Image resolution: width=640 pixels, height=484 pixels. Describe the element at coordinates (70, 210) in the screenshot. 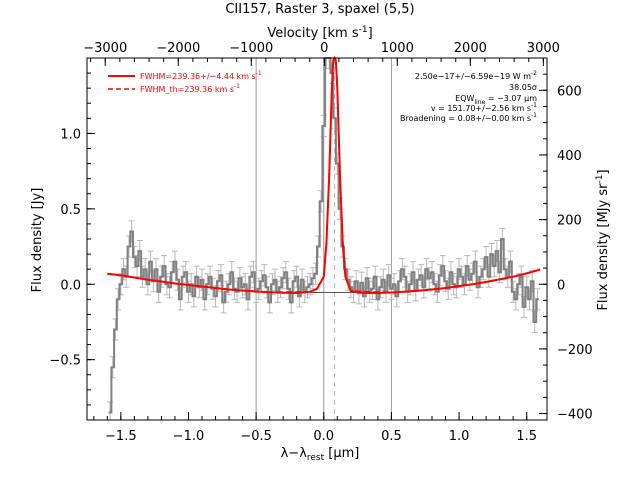

I see `y-tick-label: 0.5` at that location.